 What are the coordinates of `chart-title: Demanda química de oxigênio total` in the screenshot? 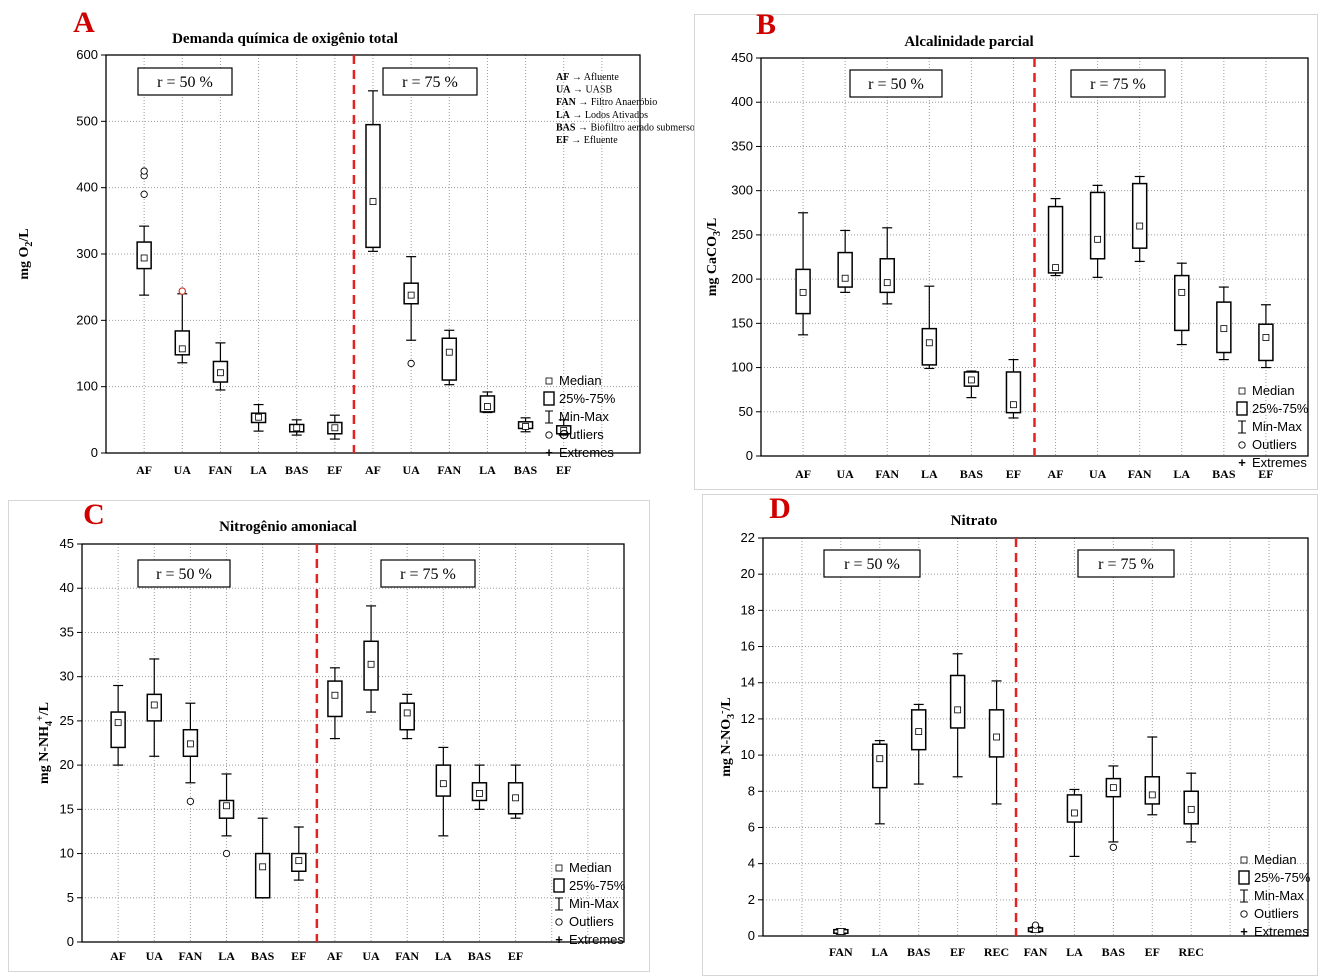 It's located at (285, 39).